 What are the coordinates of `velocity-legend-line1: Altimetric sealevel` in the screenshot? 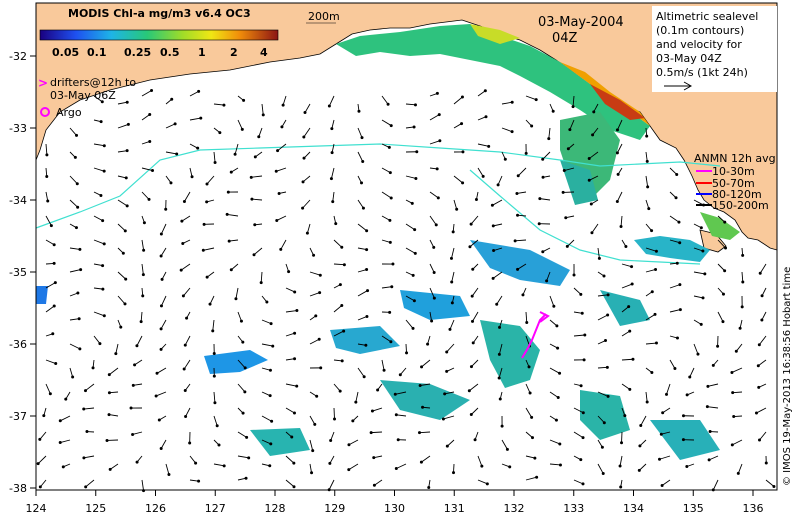 It's located at (707, 16).